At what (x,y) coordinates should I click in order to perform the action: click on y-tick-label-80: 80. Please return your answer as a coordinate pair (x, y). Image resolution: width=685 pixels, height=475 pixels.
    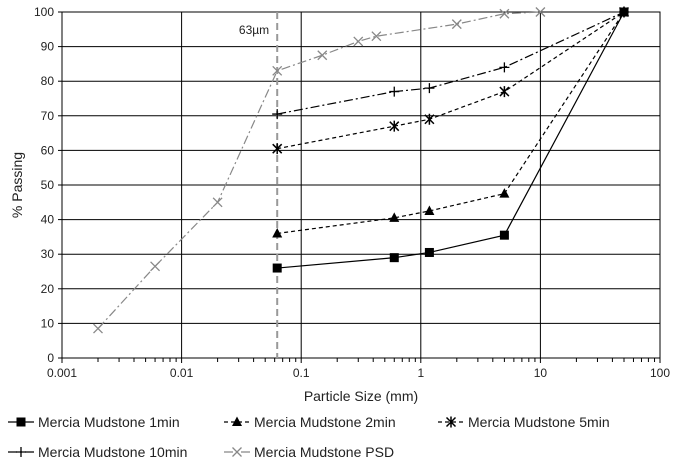
    Looking at the image, I should click on (48, 81).